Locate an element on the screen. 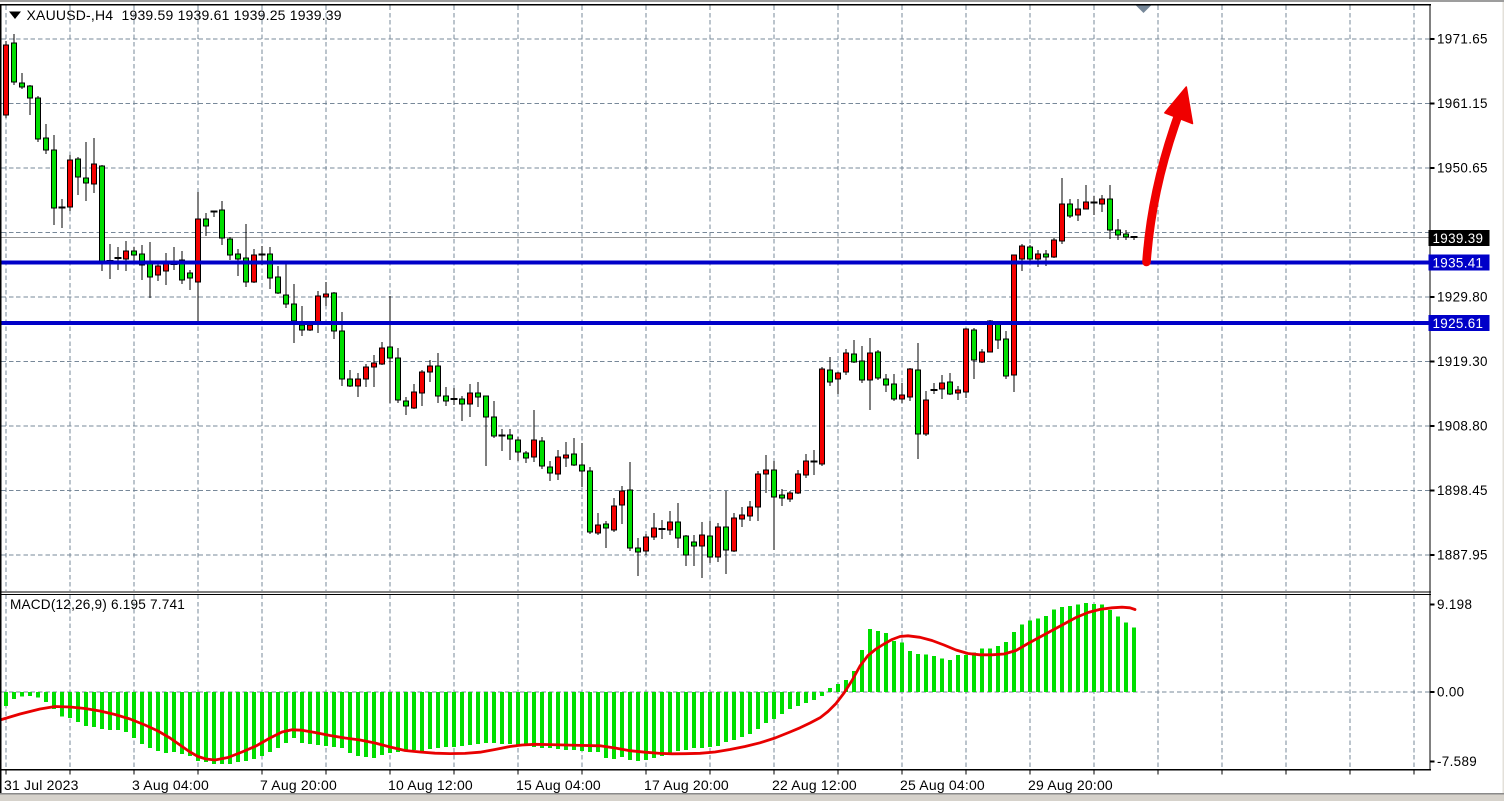 The width and height of the screenshot is (1504, 806). svg-text: 1908.80 is located at coordinates (1462, 426).